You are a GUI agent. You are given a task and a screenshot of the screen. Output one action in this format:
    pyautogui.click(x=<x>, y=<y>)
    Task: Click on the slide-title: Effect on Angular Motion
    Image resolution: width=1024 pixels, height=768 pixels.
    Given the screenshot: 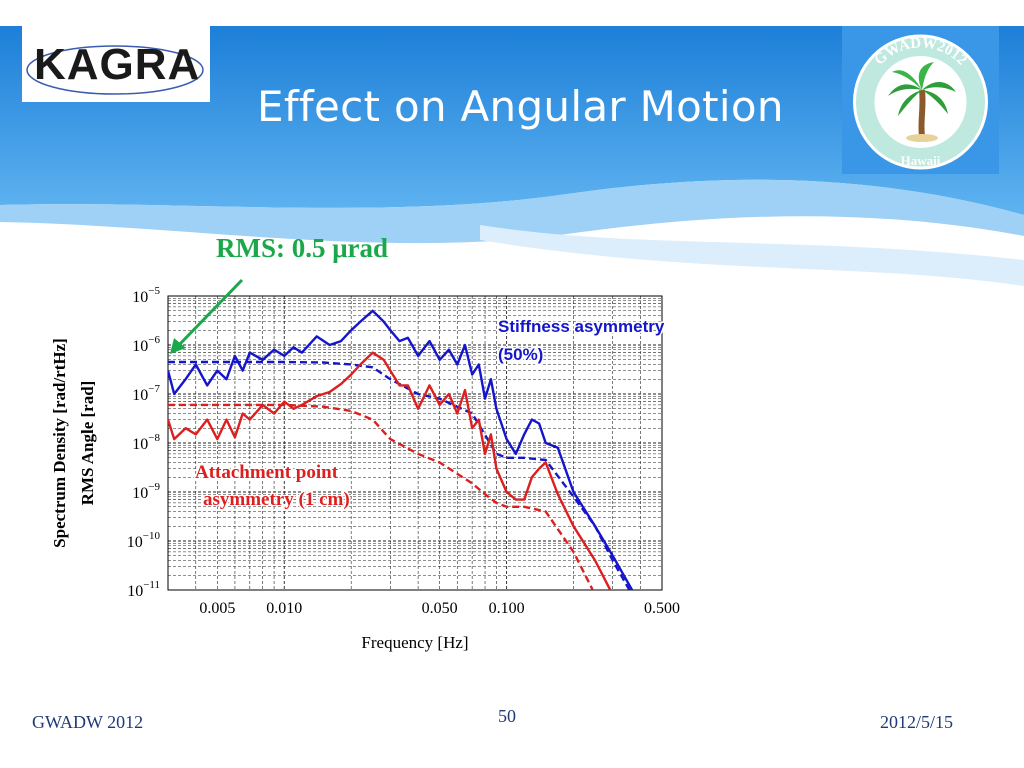 What is the action you would take?
    pyautogui.click(x=520, y=106)
    